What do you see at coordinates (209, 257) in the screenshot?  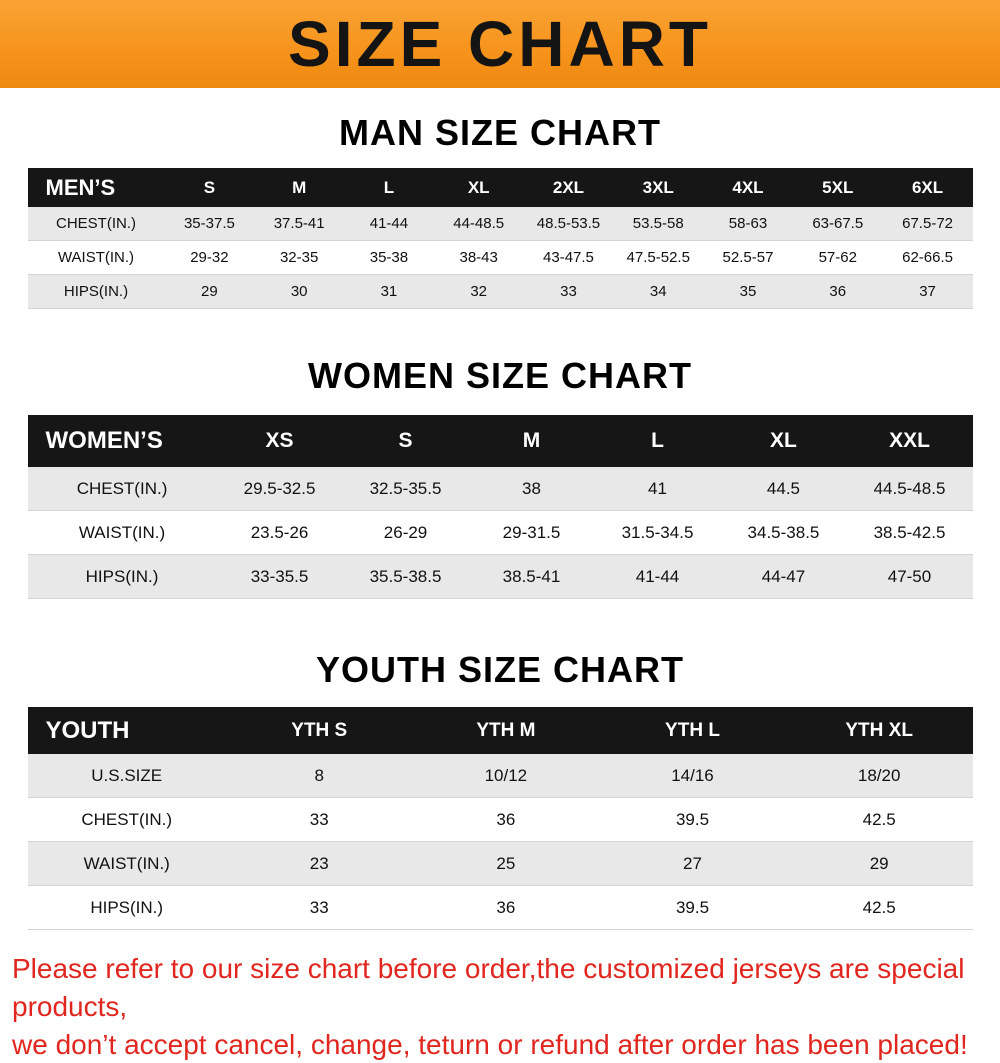 I see `size-cell: 29-32` at bounding box center [209, 257].